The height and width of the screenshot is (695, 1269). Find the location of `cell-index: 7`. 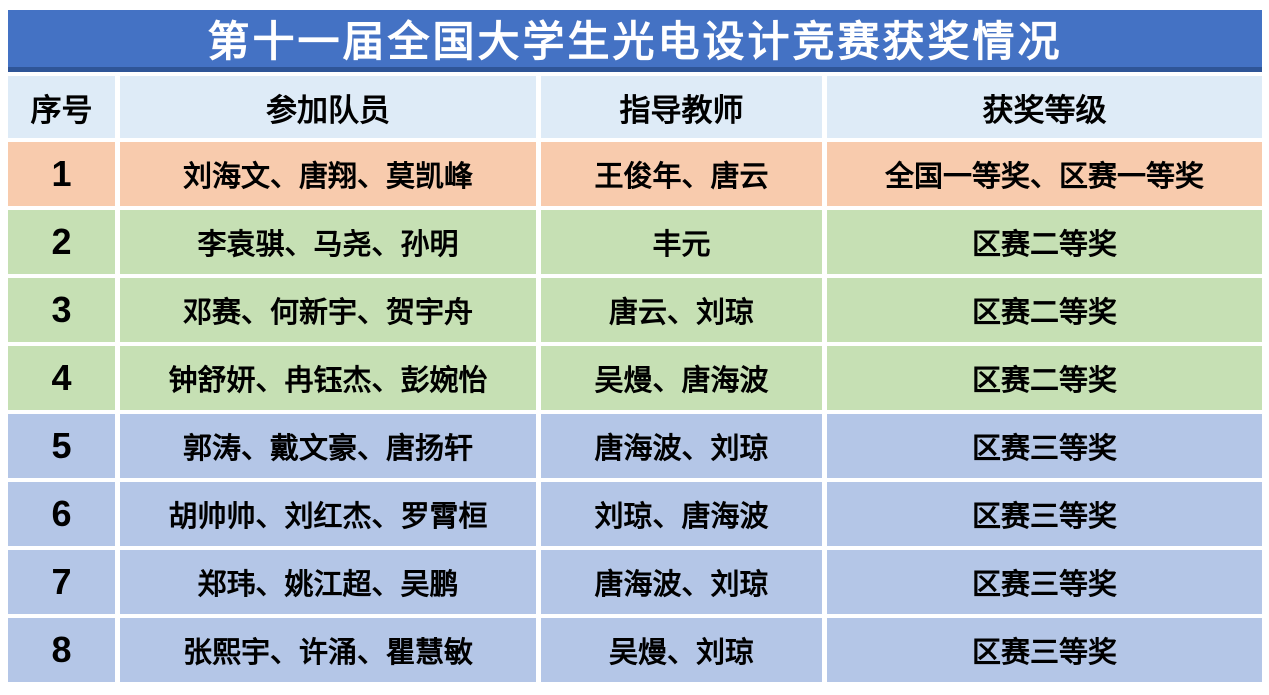

cell-index: 7 is located at coordinates (61, 582).